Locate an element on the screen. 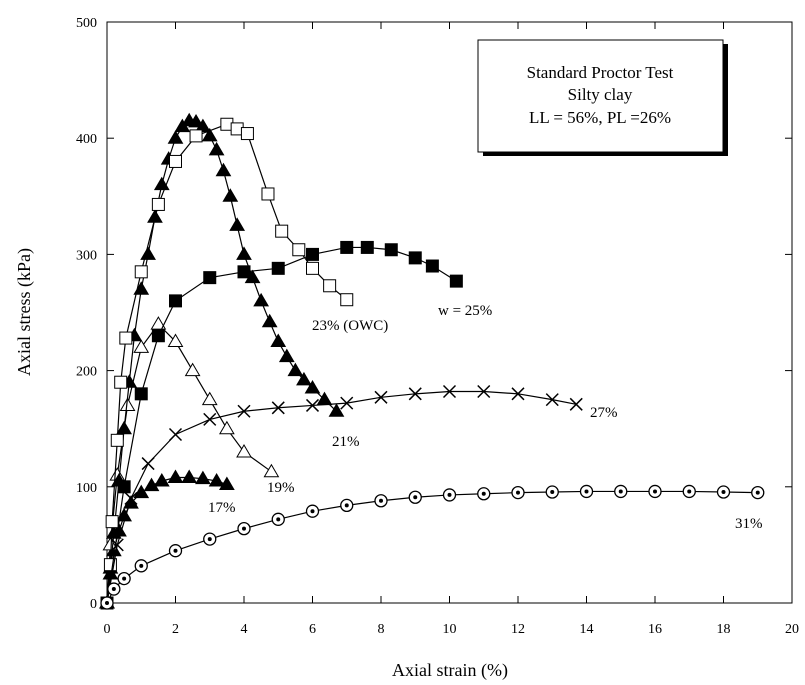 The width and height of the screenshot is (805, 685). x-tick-label: 16 is located at coordinates (655, 629).